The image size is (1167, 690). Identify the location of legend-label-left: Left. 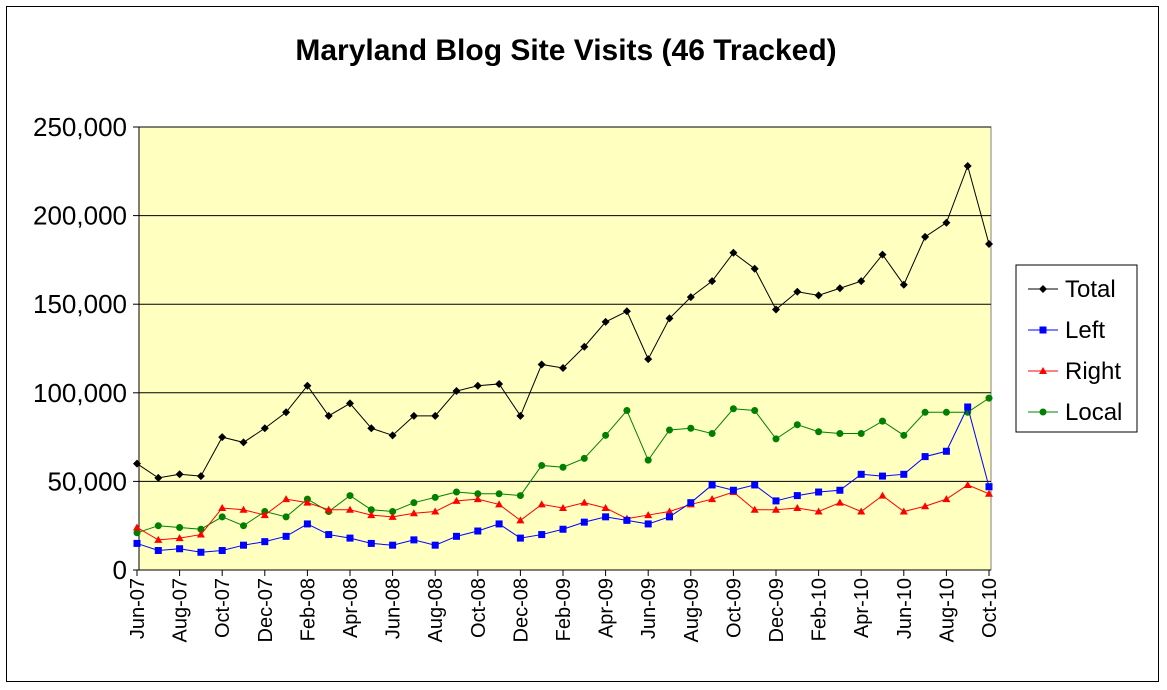
(1085, 330).